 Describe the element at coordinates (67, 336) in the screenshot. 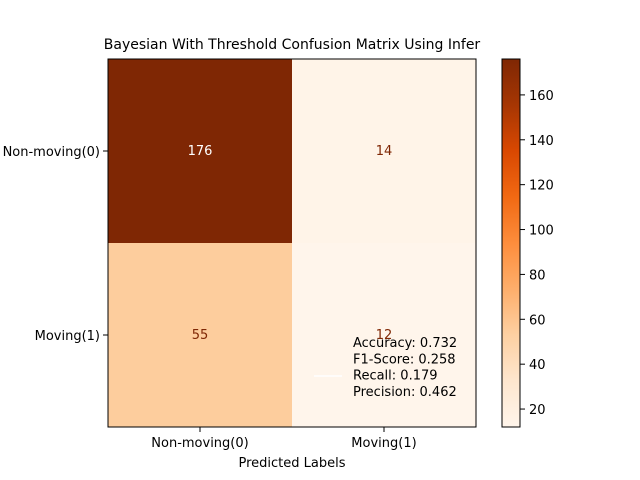

I see `y-tick-label: Moving(1)` at that location.